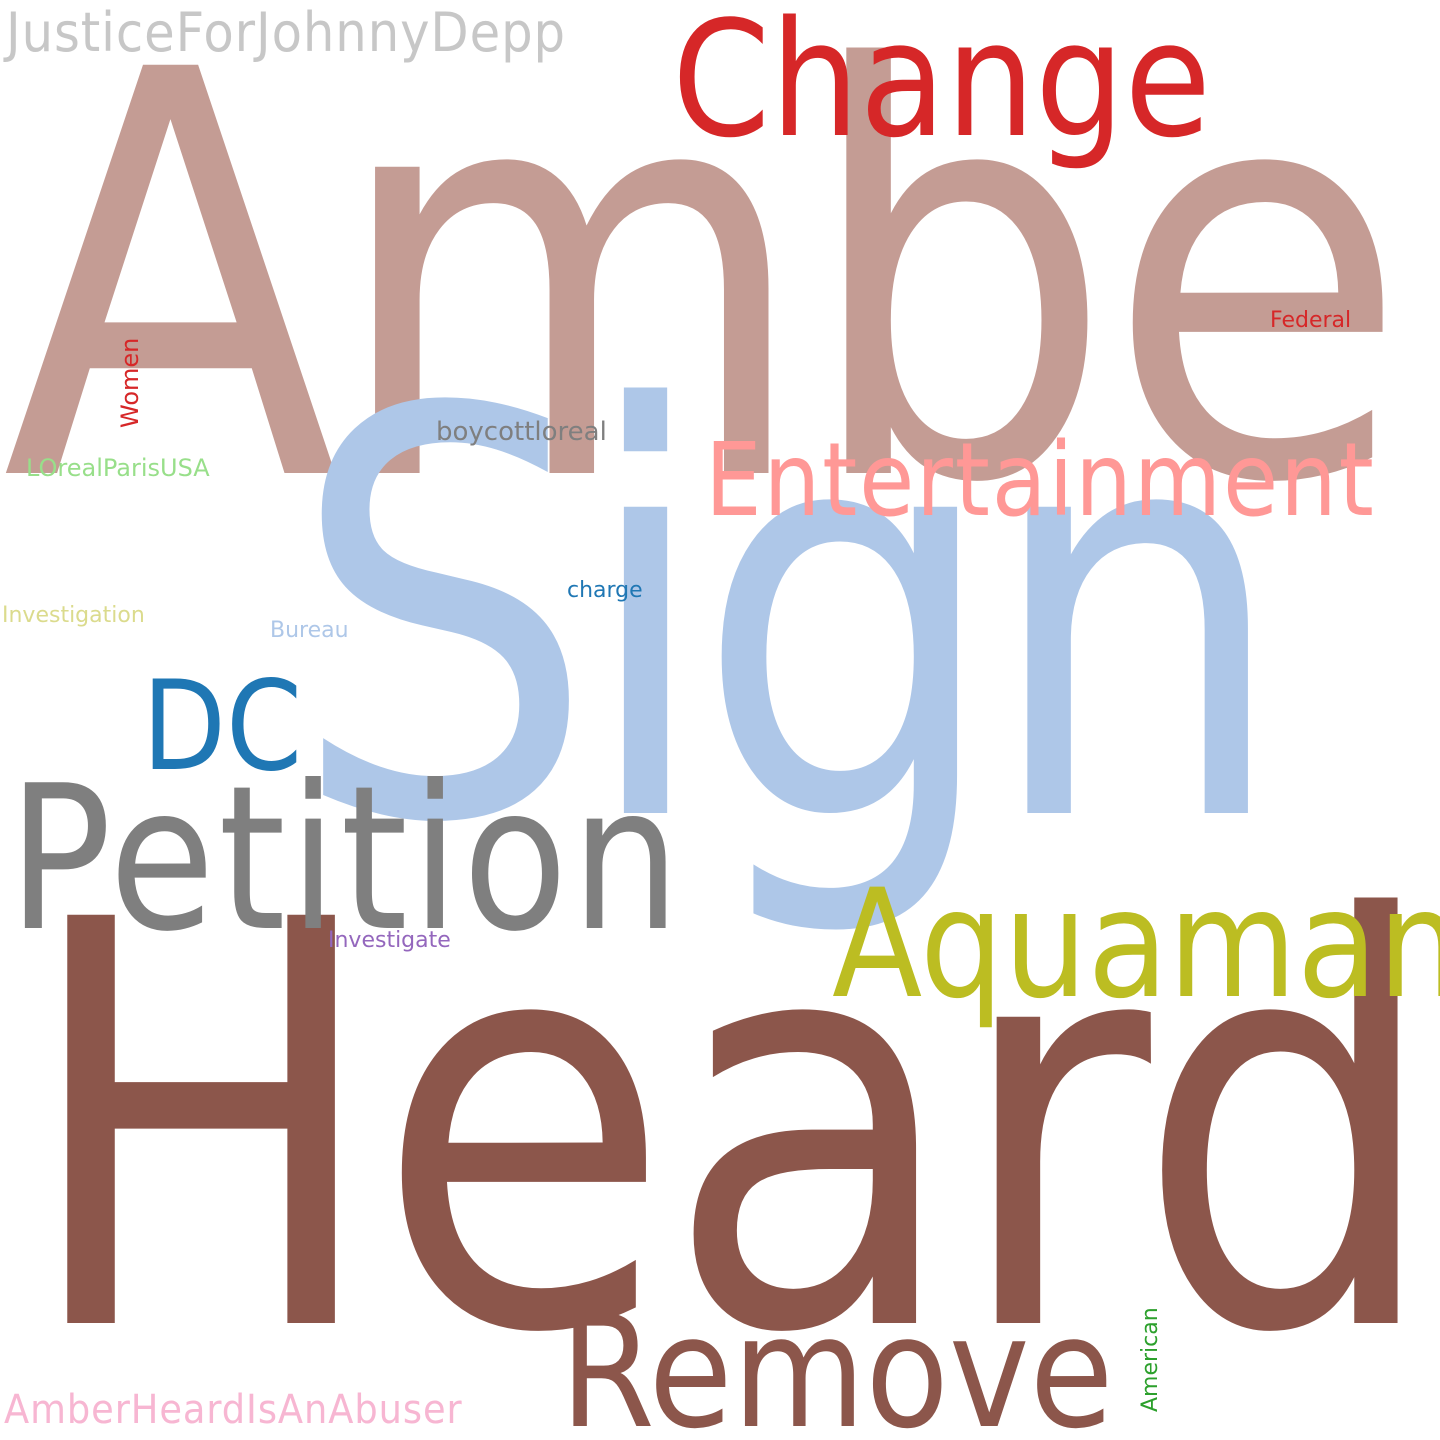 This screenshot has height=1440, width=1440. What do you see at coordinates (942, 86) in the screenshot?
I see `word-change: Change` at bounding box center [942, 86].